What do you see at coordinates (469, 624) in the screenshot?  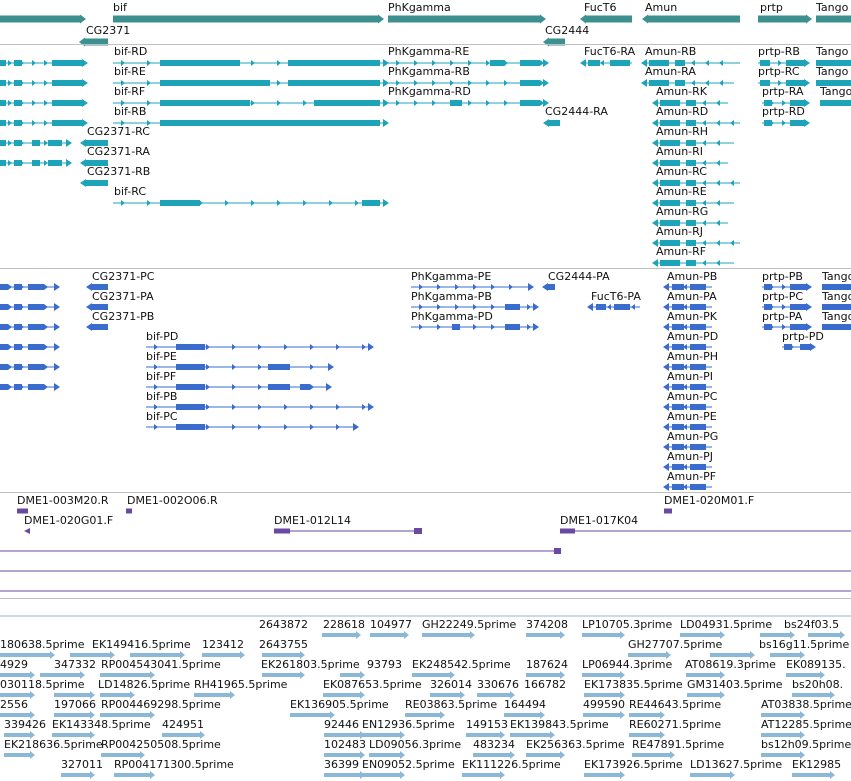 I see `est-label: GH22249.5prime` at bounding box center [469, 624].